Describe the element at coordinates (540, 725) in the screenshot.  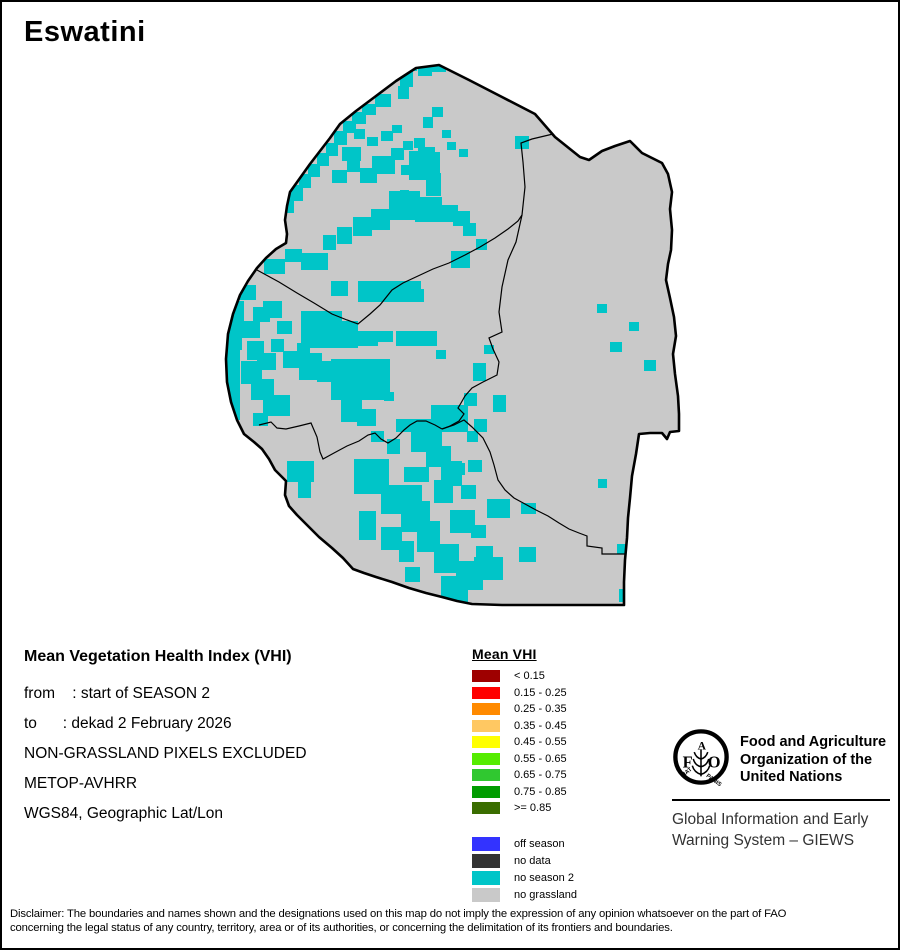
I see `legend-label: 0.35 - 0.45` at that location.